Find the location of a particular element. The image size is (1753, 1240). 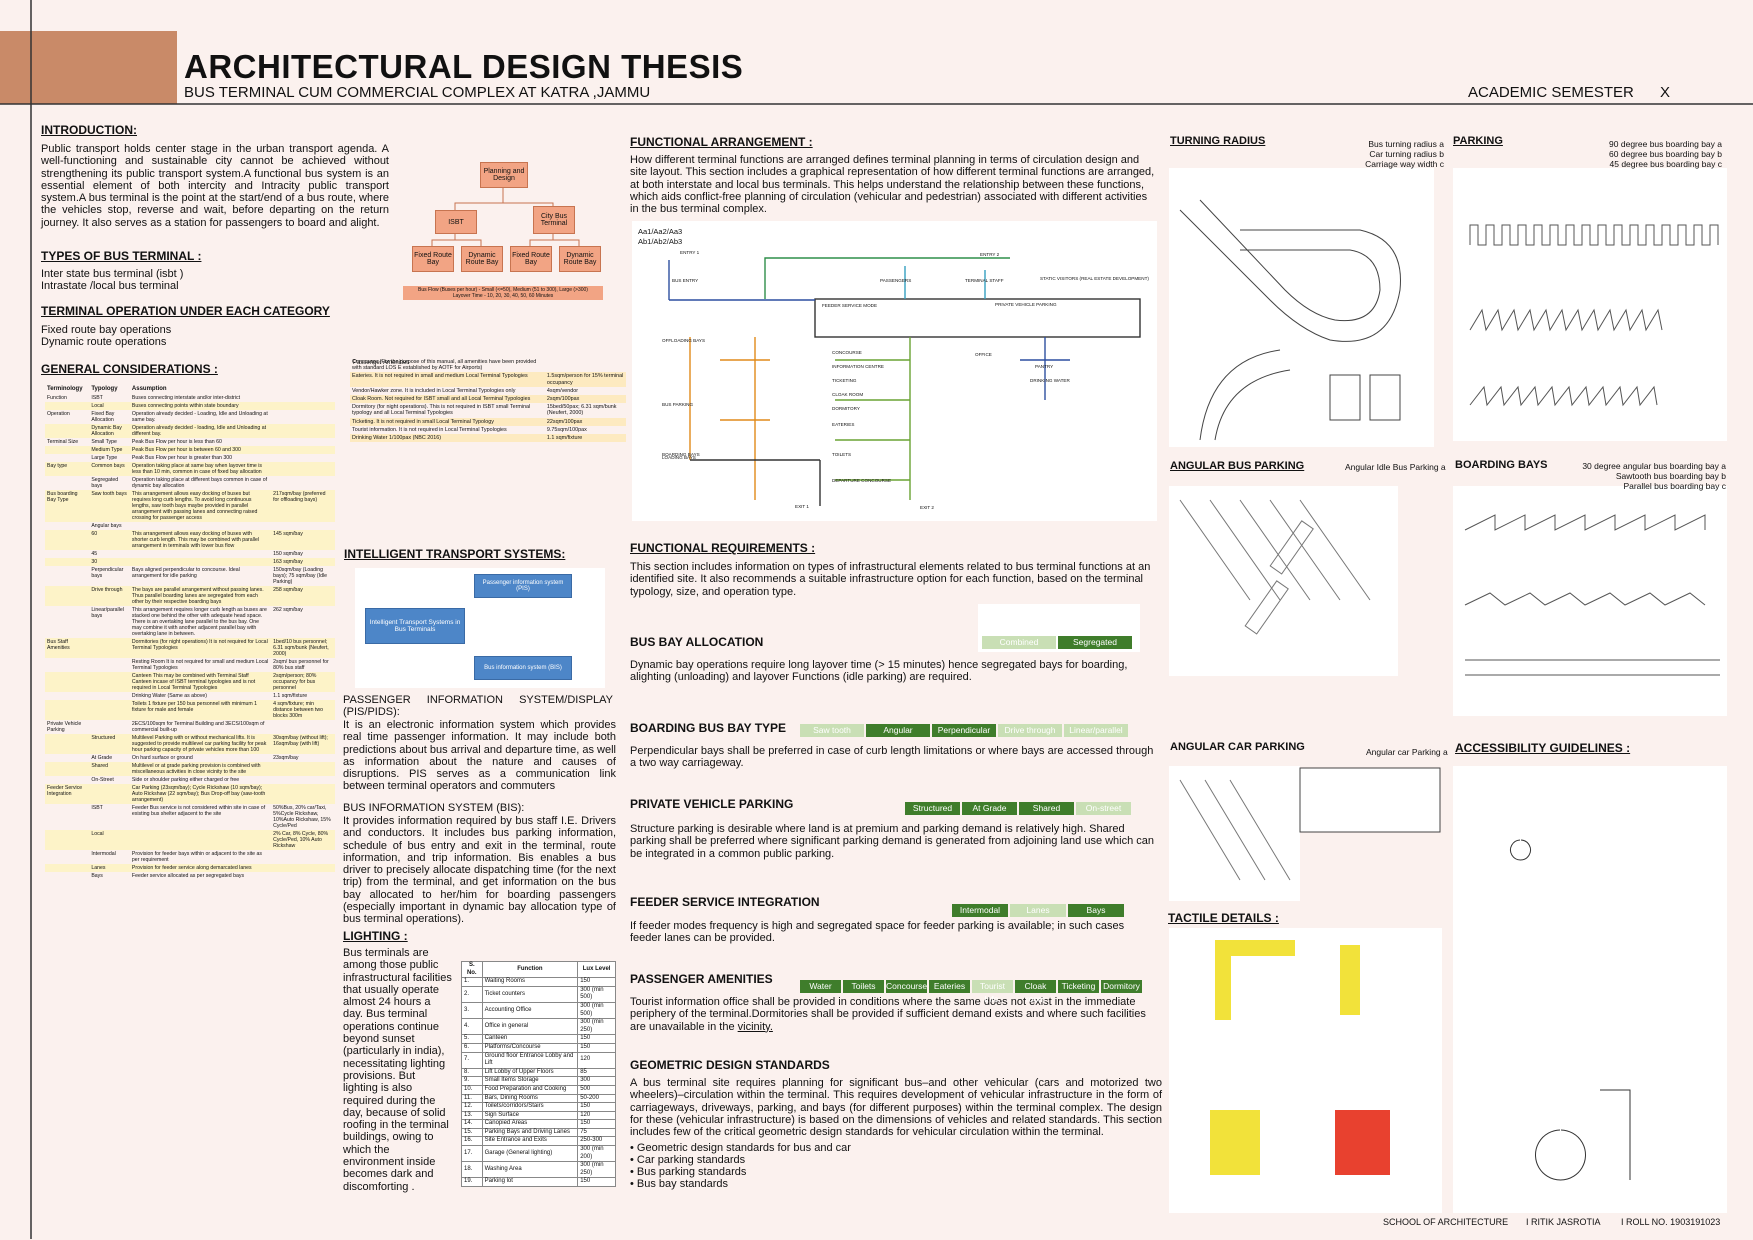

row: 19. Parking lot 150 is located at coordinates (538, 1182).